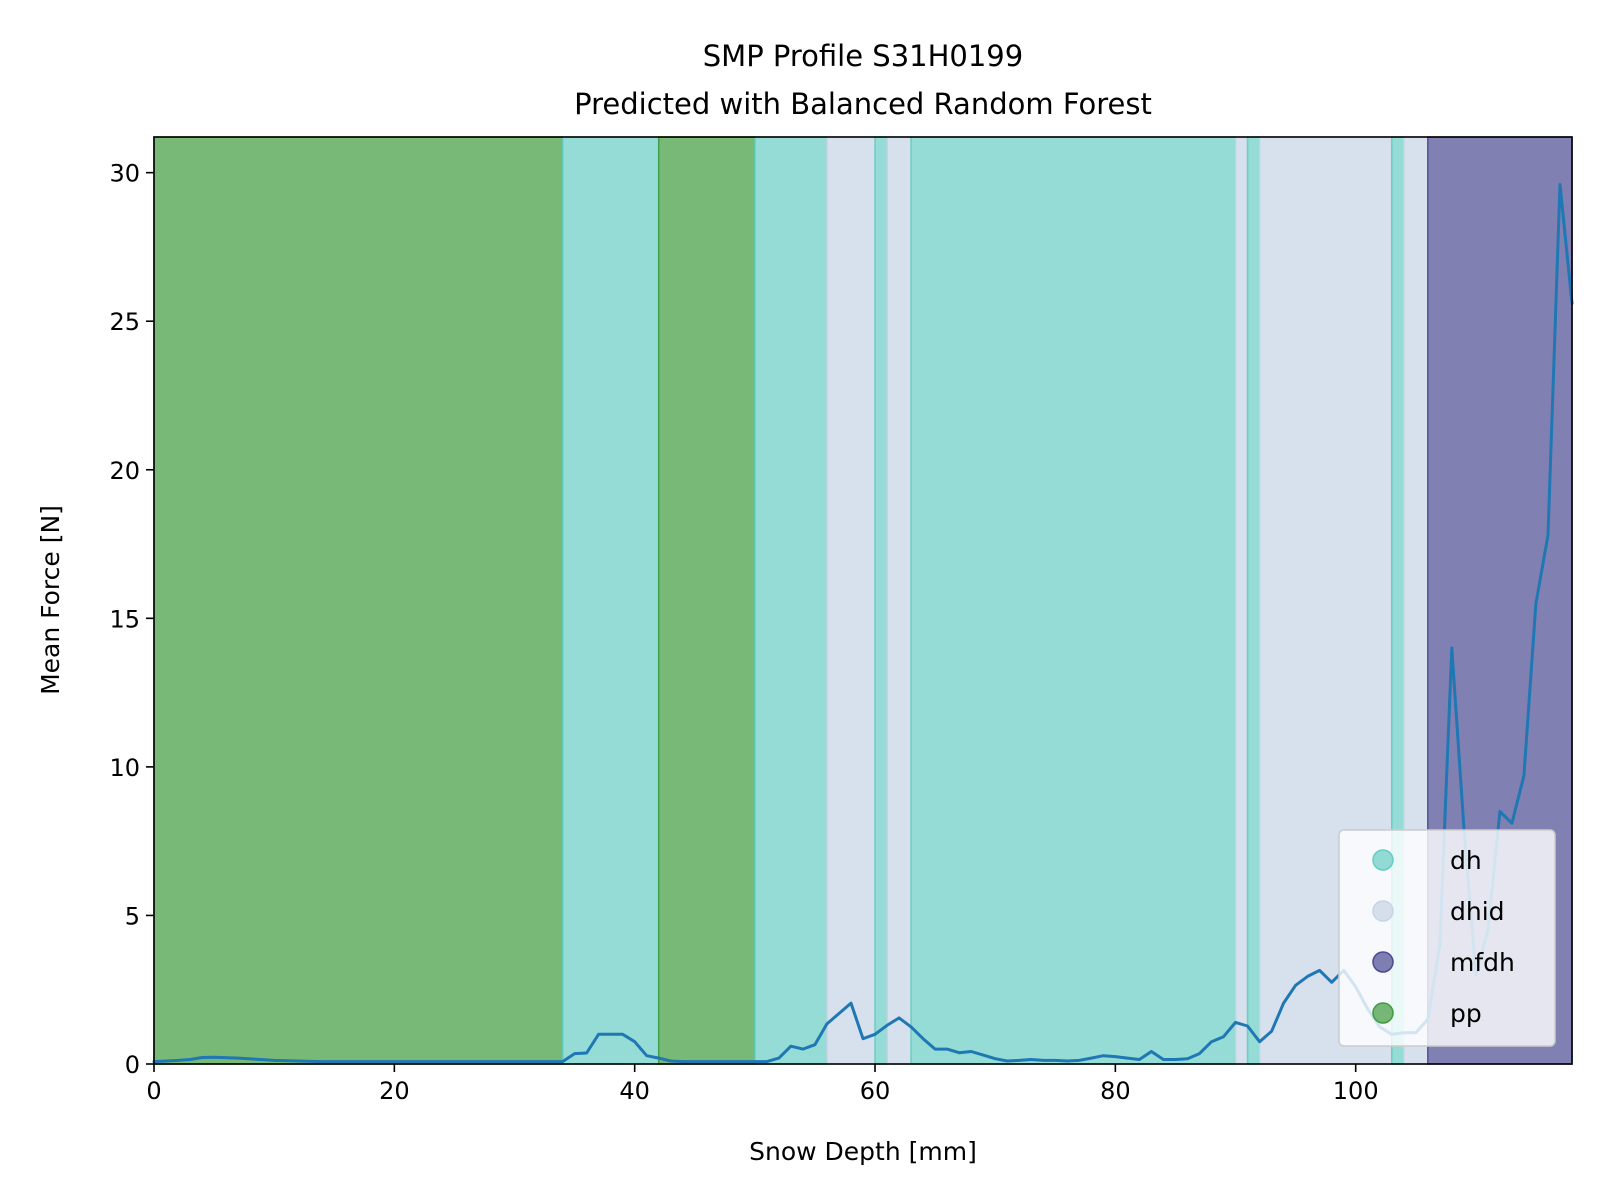 The image size is (1600, 1200). What do you see at coordinates (1383, 962) in the screenshot?
I see `legend-marker-mfdh` at bounding box center [1383, 962].